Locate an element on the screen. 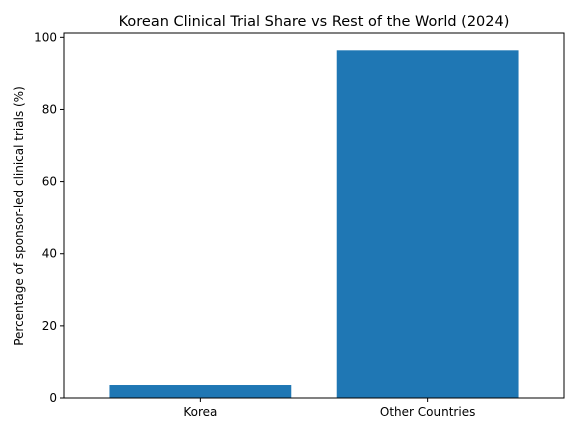 The image size is (578, 434). y-tick-label: 60 is located at coordinates (49, 182).